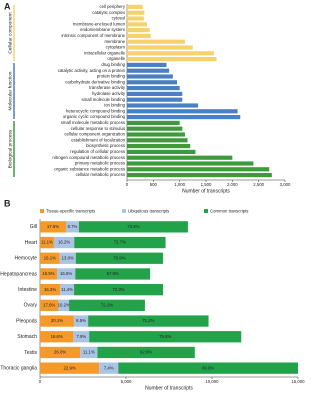 The width and height of the screenshot is (320, 400). What do you see at coordinates (30, 353) in the screenshot?
I see `category-label: Testis` at bounding box center [30, 353].